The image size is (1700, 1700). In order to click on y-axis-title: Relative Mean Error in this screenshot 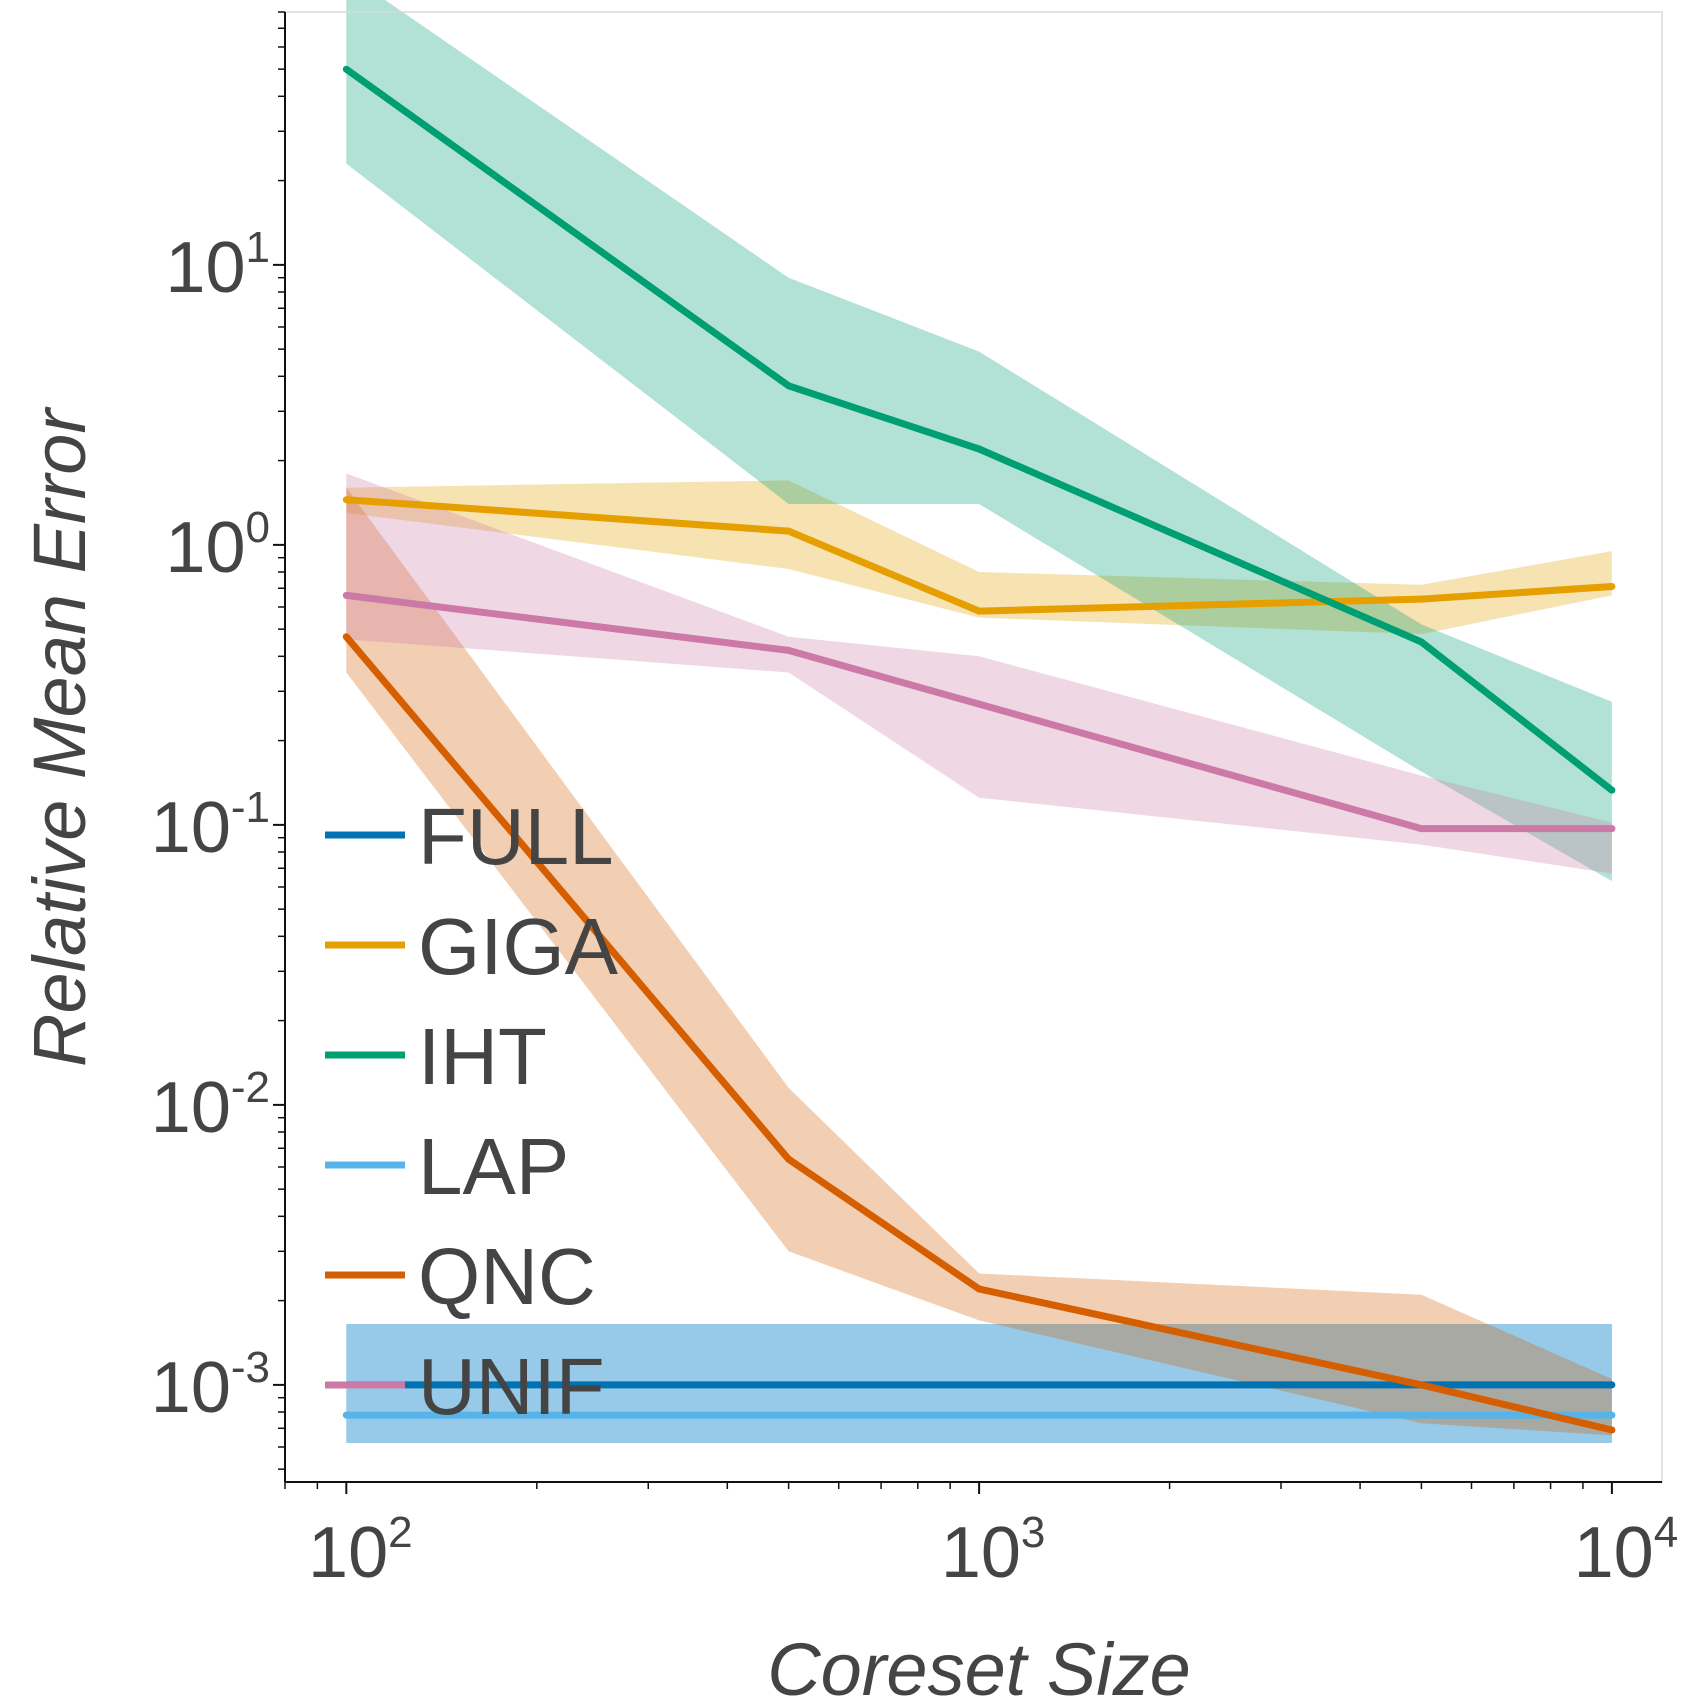, I will do `click(59, 736)`.